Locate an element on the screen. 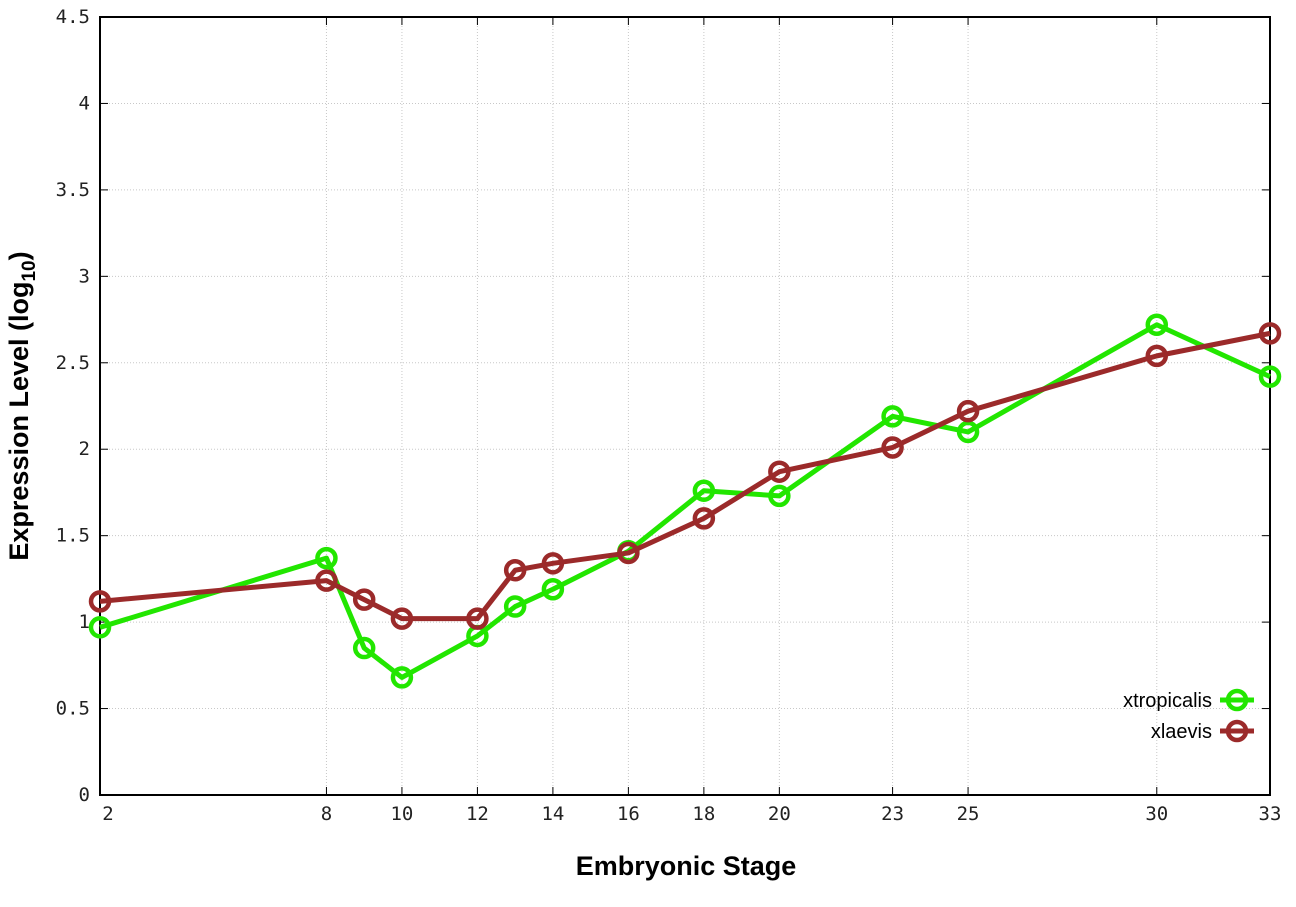 The width and height of the screenshot is (1296, 907). y-tick-label: 3 is located at coordinates (84, 276).